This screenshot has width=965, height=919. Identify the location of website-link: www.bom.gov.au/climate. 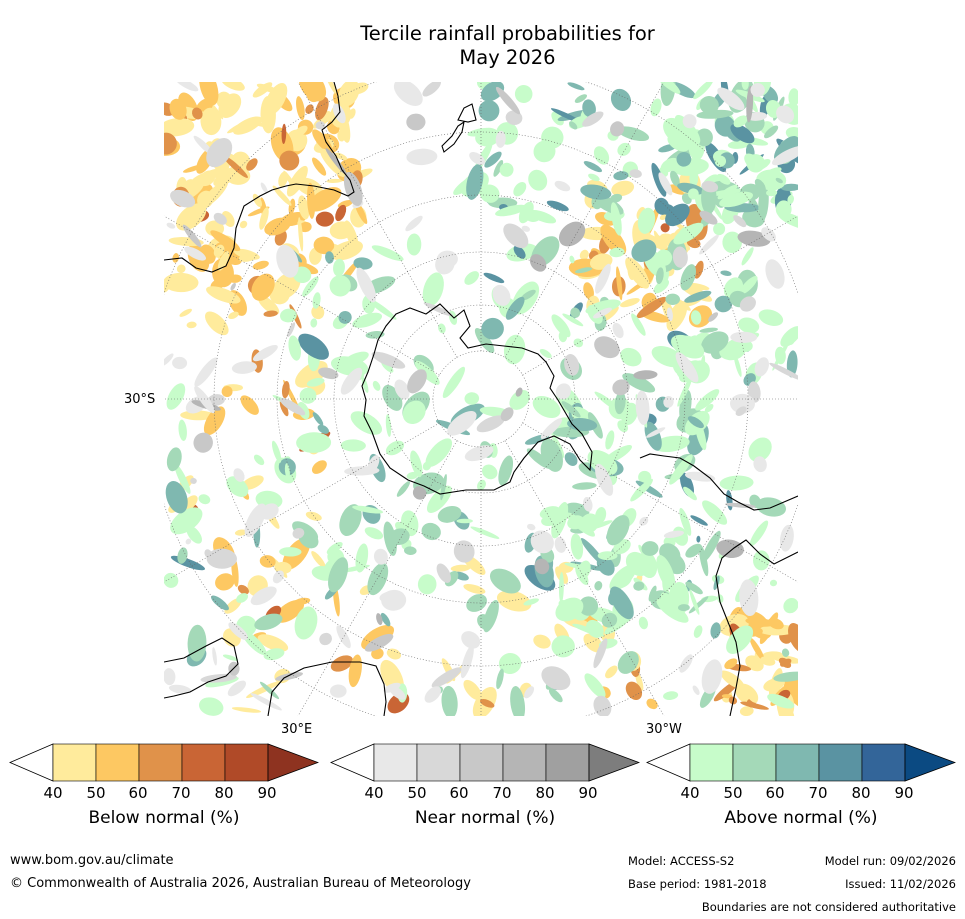
(92, 860).